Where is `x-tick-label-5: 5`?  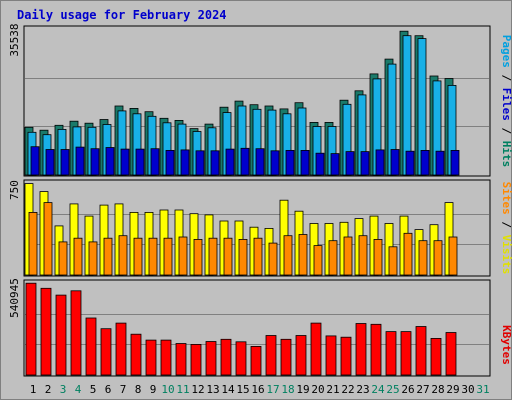 x-tick-label-5: 5 is located at coordinates (93, 389).